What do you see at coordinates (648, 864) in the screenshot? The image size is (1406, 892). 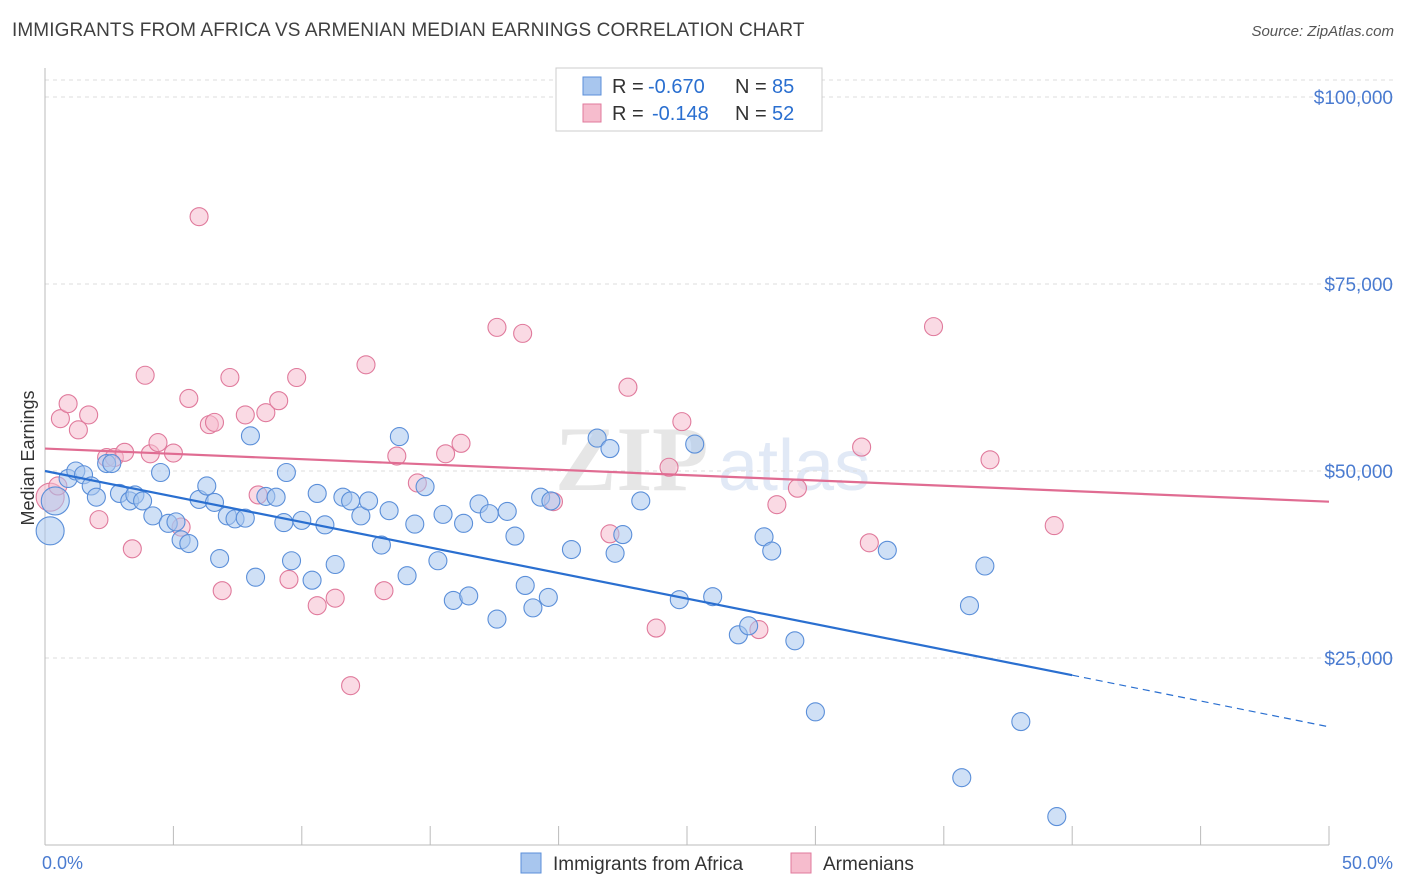 I see `legend-africa-label: Immigrants from Africa` at bounding box center [648, 864].